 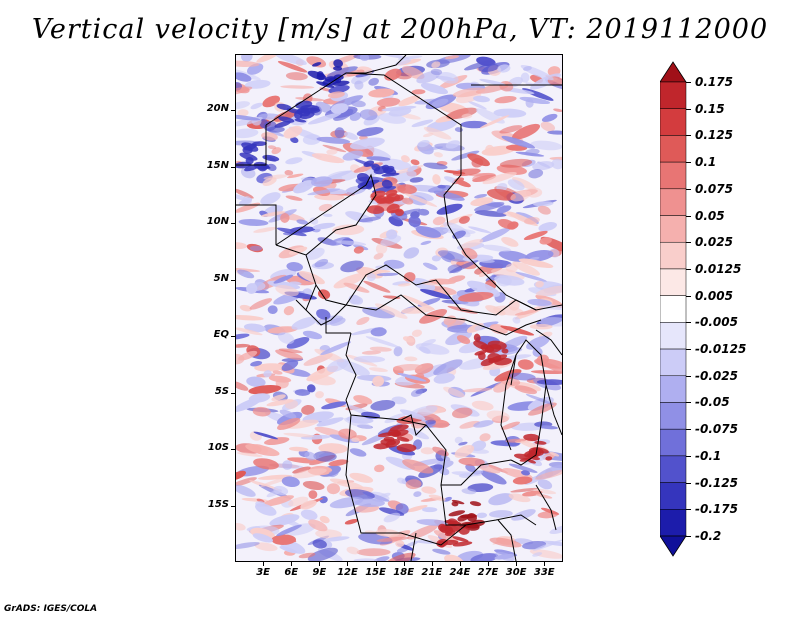 What do you see at coordinates (516, 572) in the screenshot?
I see `lon-tick-label: 30E` at bounding box center [516, 572].